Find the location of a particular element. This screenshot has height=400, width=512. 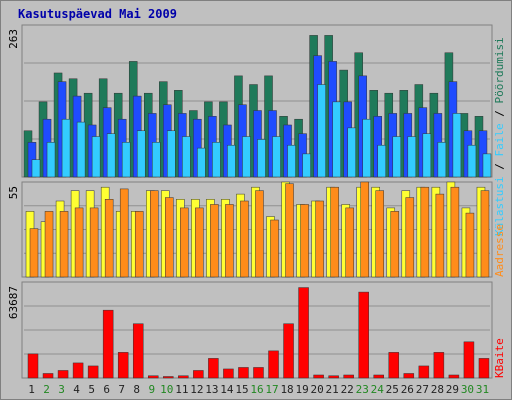

bar-lehekülgi-21 is located at coordinates (336, 139).